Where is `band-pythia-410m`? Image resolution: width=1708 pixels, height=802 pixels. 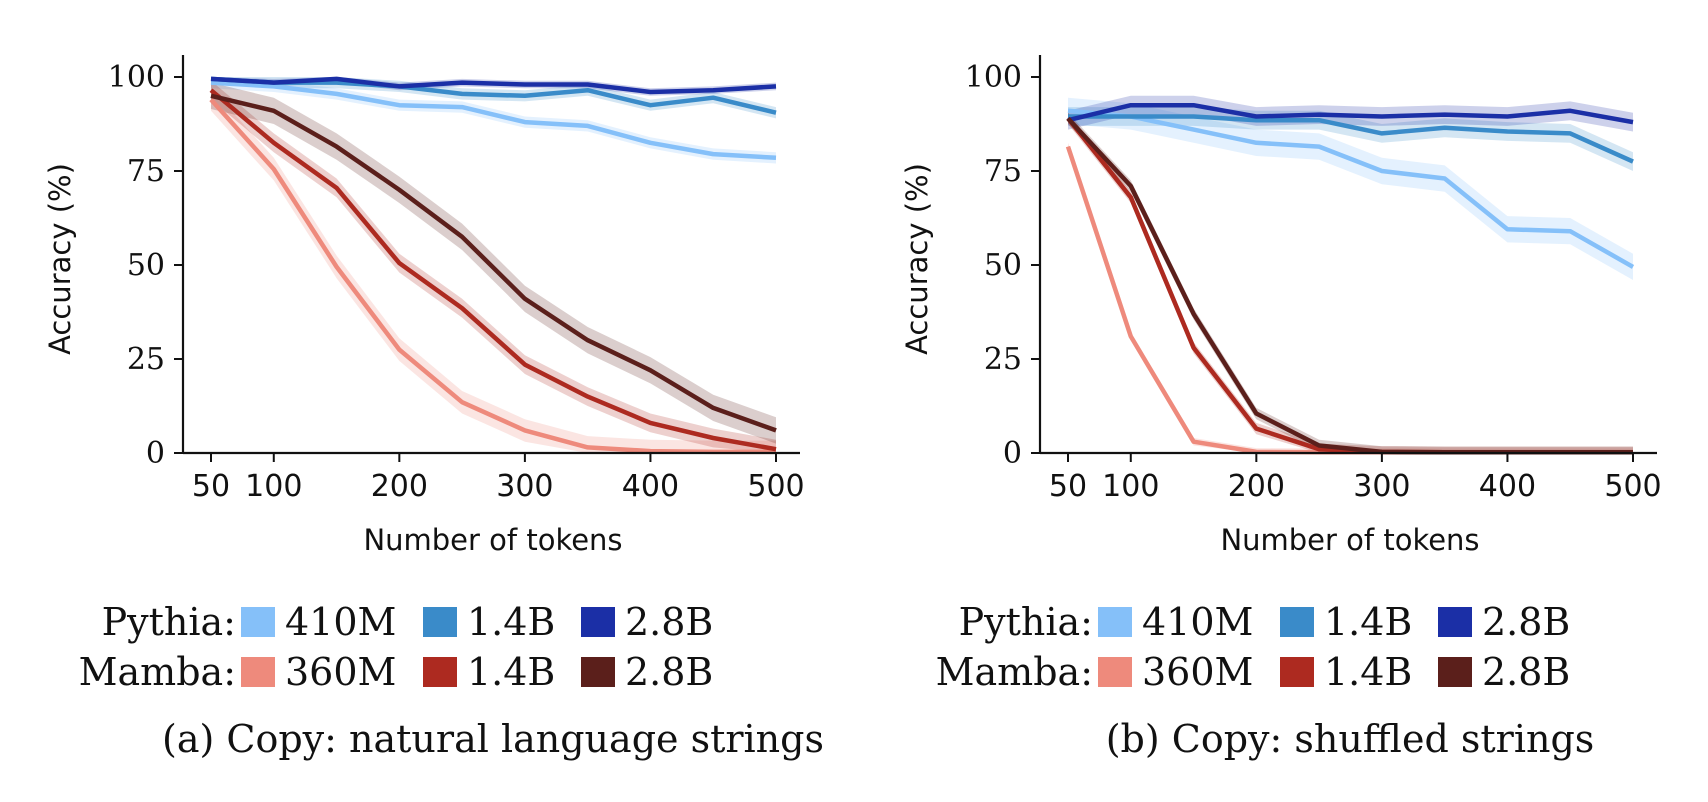
band-pythia-410m is located at coordinates (1350, 188).